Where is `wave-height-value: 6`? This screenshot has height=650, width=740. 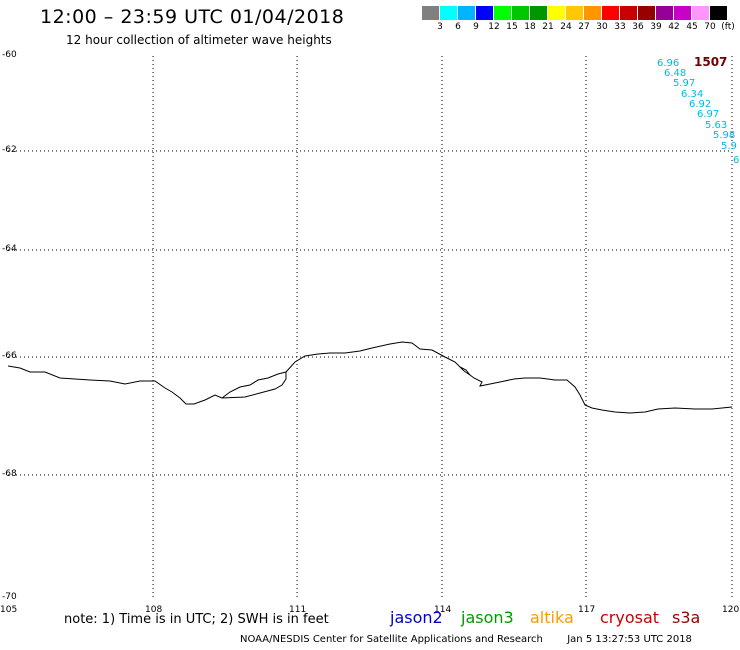
wave-height-value: 6 is located at coordinates (736, 160).